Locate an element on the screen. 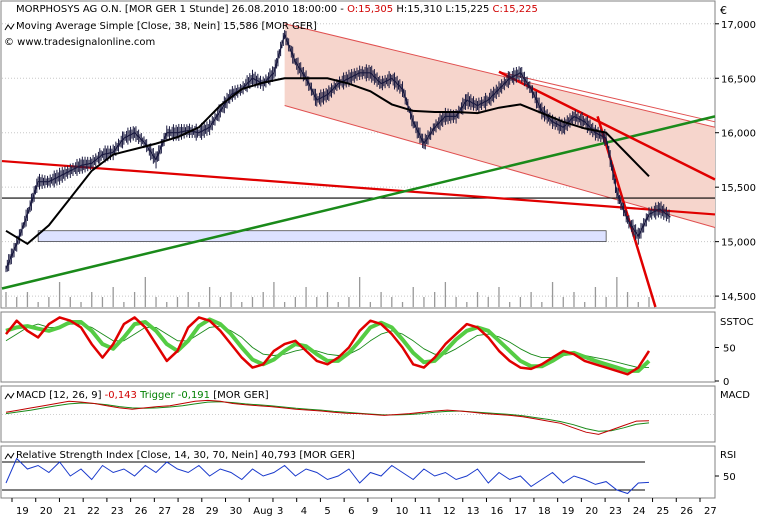 This screenshot has width=769, height=524. macd-series is located at coordinates (358, 417).